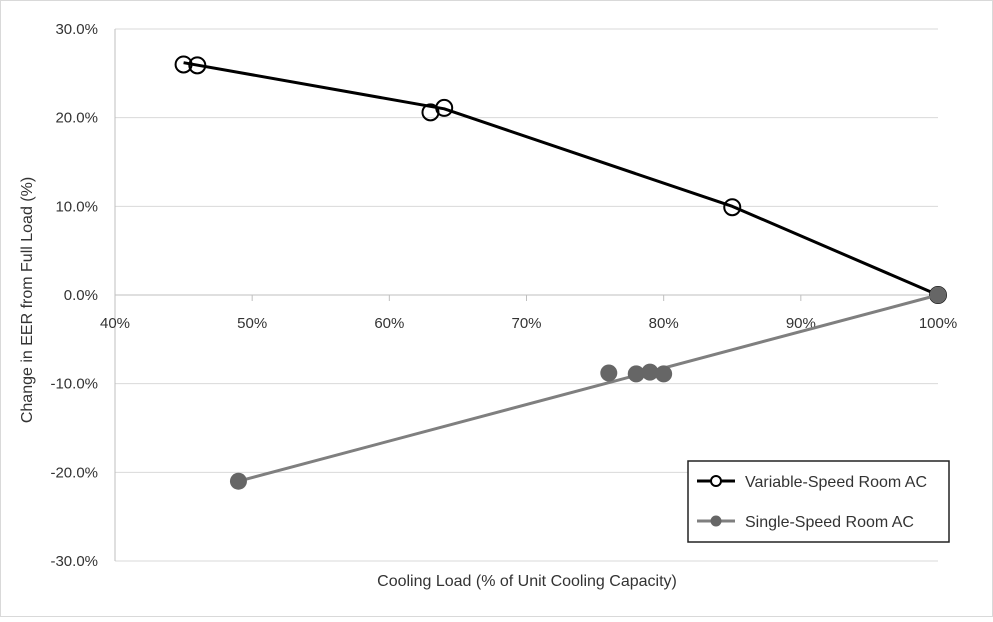 The height and width of the screenshot is (622, 993). Describe the element at coordinates (74, 384) in the screenshot. I see `y-tick-label: -10.0%` at that location.